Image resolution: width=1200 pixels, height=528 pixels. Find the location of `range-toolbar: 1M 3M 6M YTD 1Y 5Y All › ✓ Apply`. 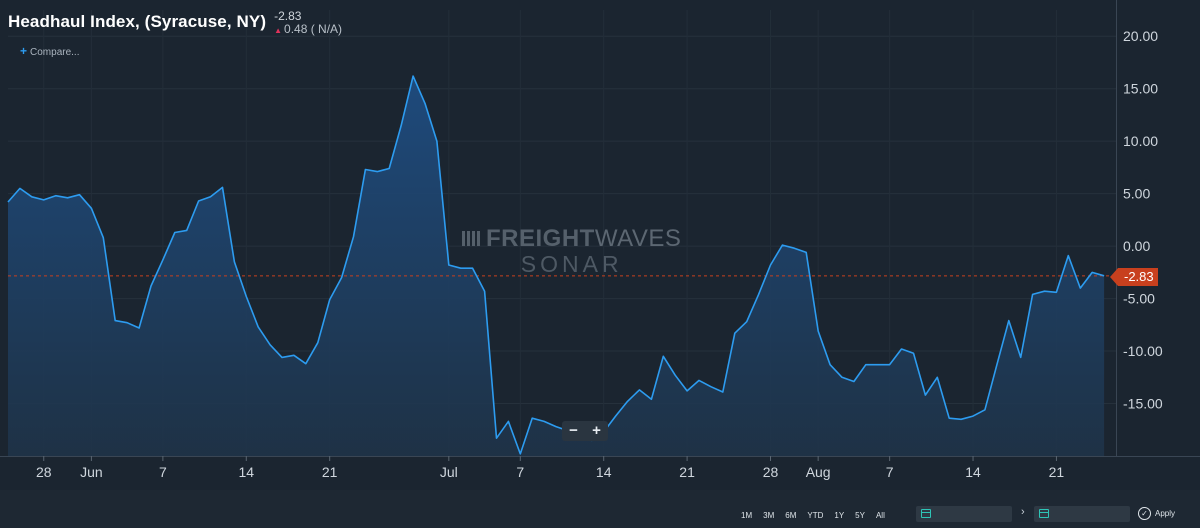

range-toolbar: 1M 3M 6M YTD 1Y 5Y All › ✓ Apply is located at coordinates (600, 509).